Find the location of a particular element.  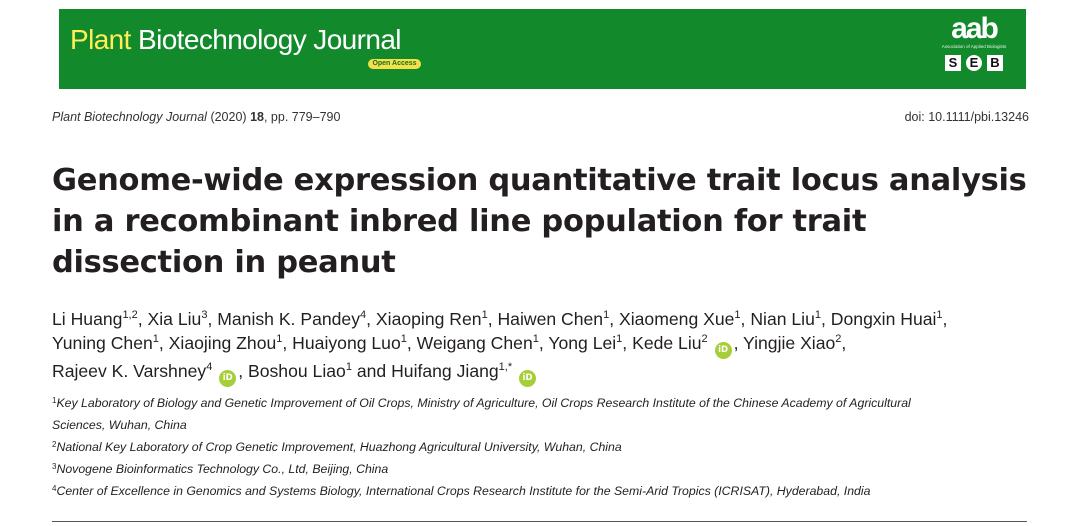

corresponding-author-marker: * is located at coordinates (510, 367).